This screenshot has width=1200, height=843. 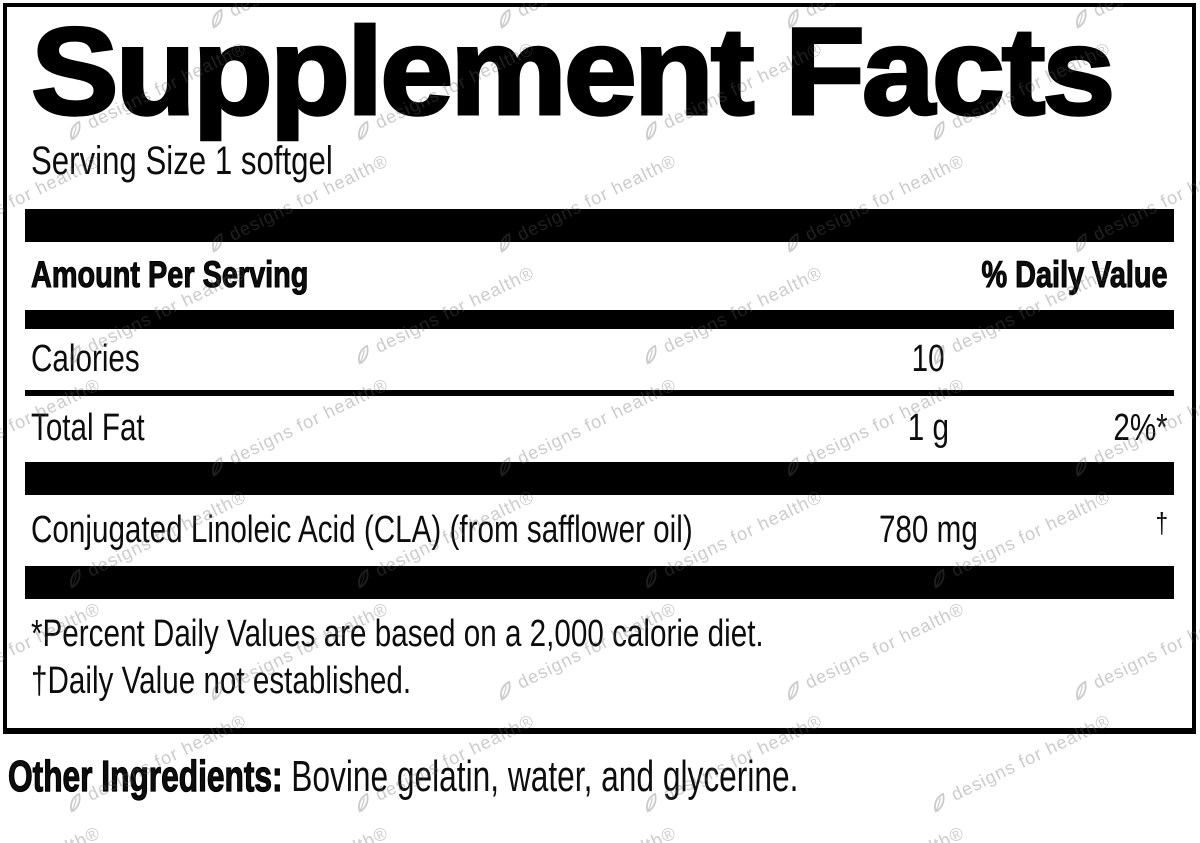 I want to click on footnote-dv-not-established: †Daily Value not established., so click(x=221, y=680).